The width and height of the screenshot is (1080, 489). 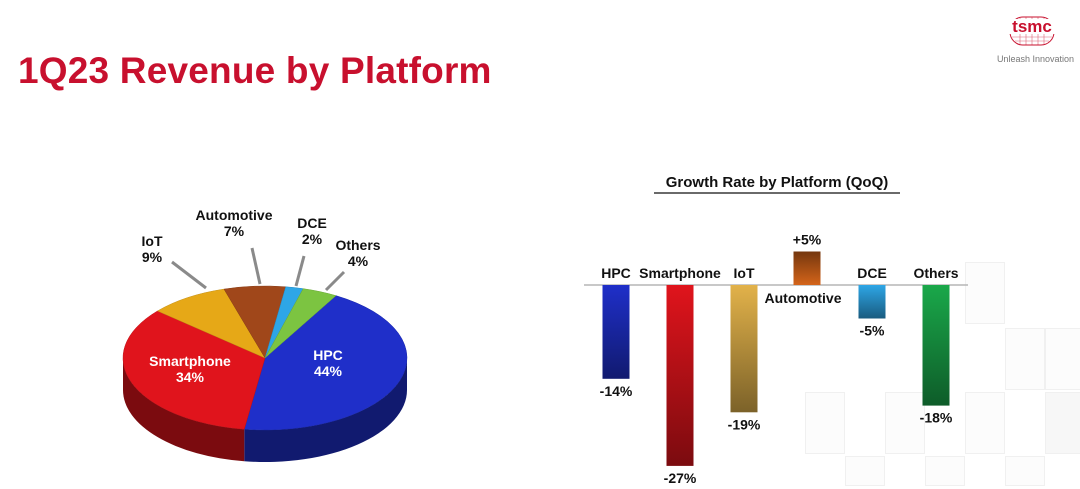 What do you see at coordinates (255, 70) in the screenshot?
I see `page-title: 1Q23 Revenue by Platform` at bounding box center [255, 70].